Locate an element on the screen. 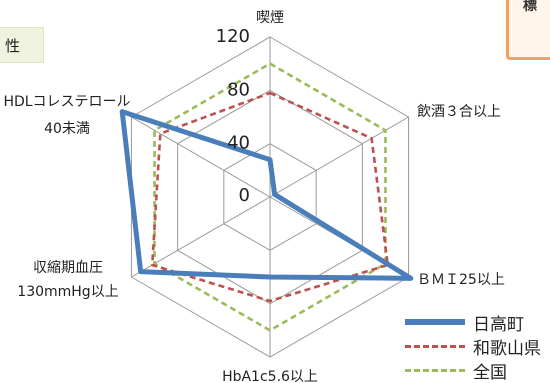 This screenshot has width=550, height=383. chart-legend: 日高町 和歌山県 全国 is located at coordinates (473, 346).